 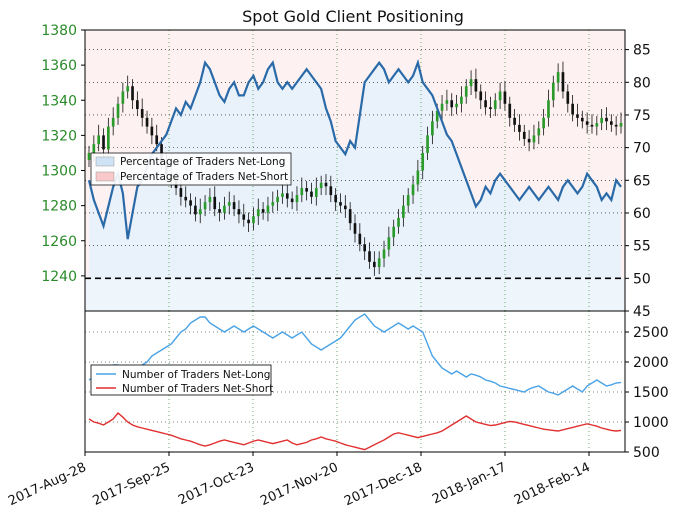 I want to click on percent-tick-label: 55, so click(x=642, y=247).